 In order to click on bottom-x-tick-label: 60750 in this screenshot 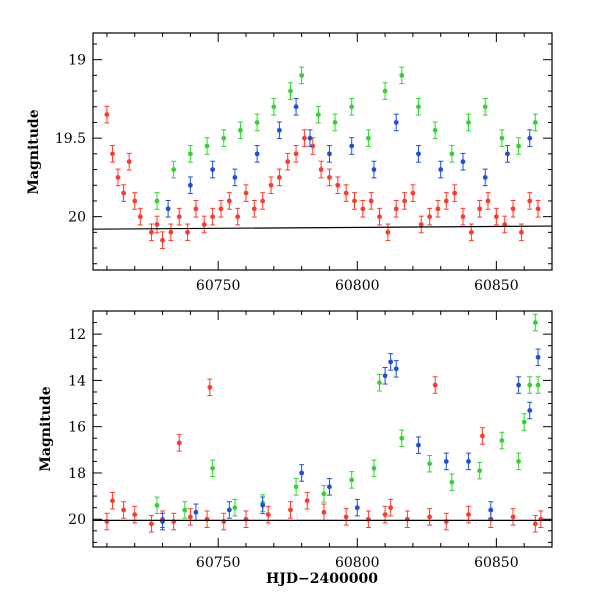, I will do `click(218, 563)`.